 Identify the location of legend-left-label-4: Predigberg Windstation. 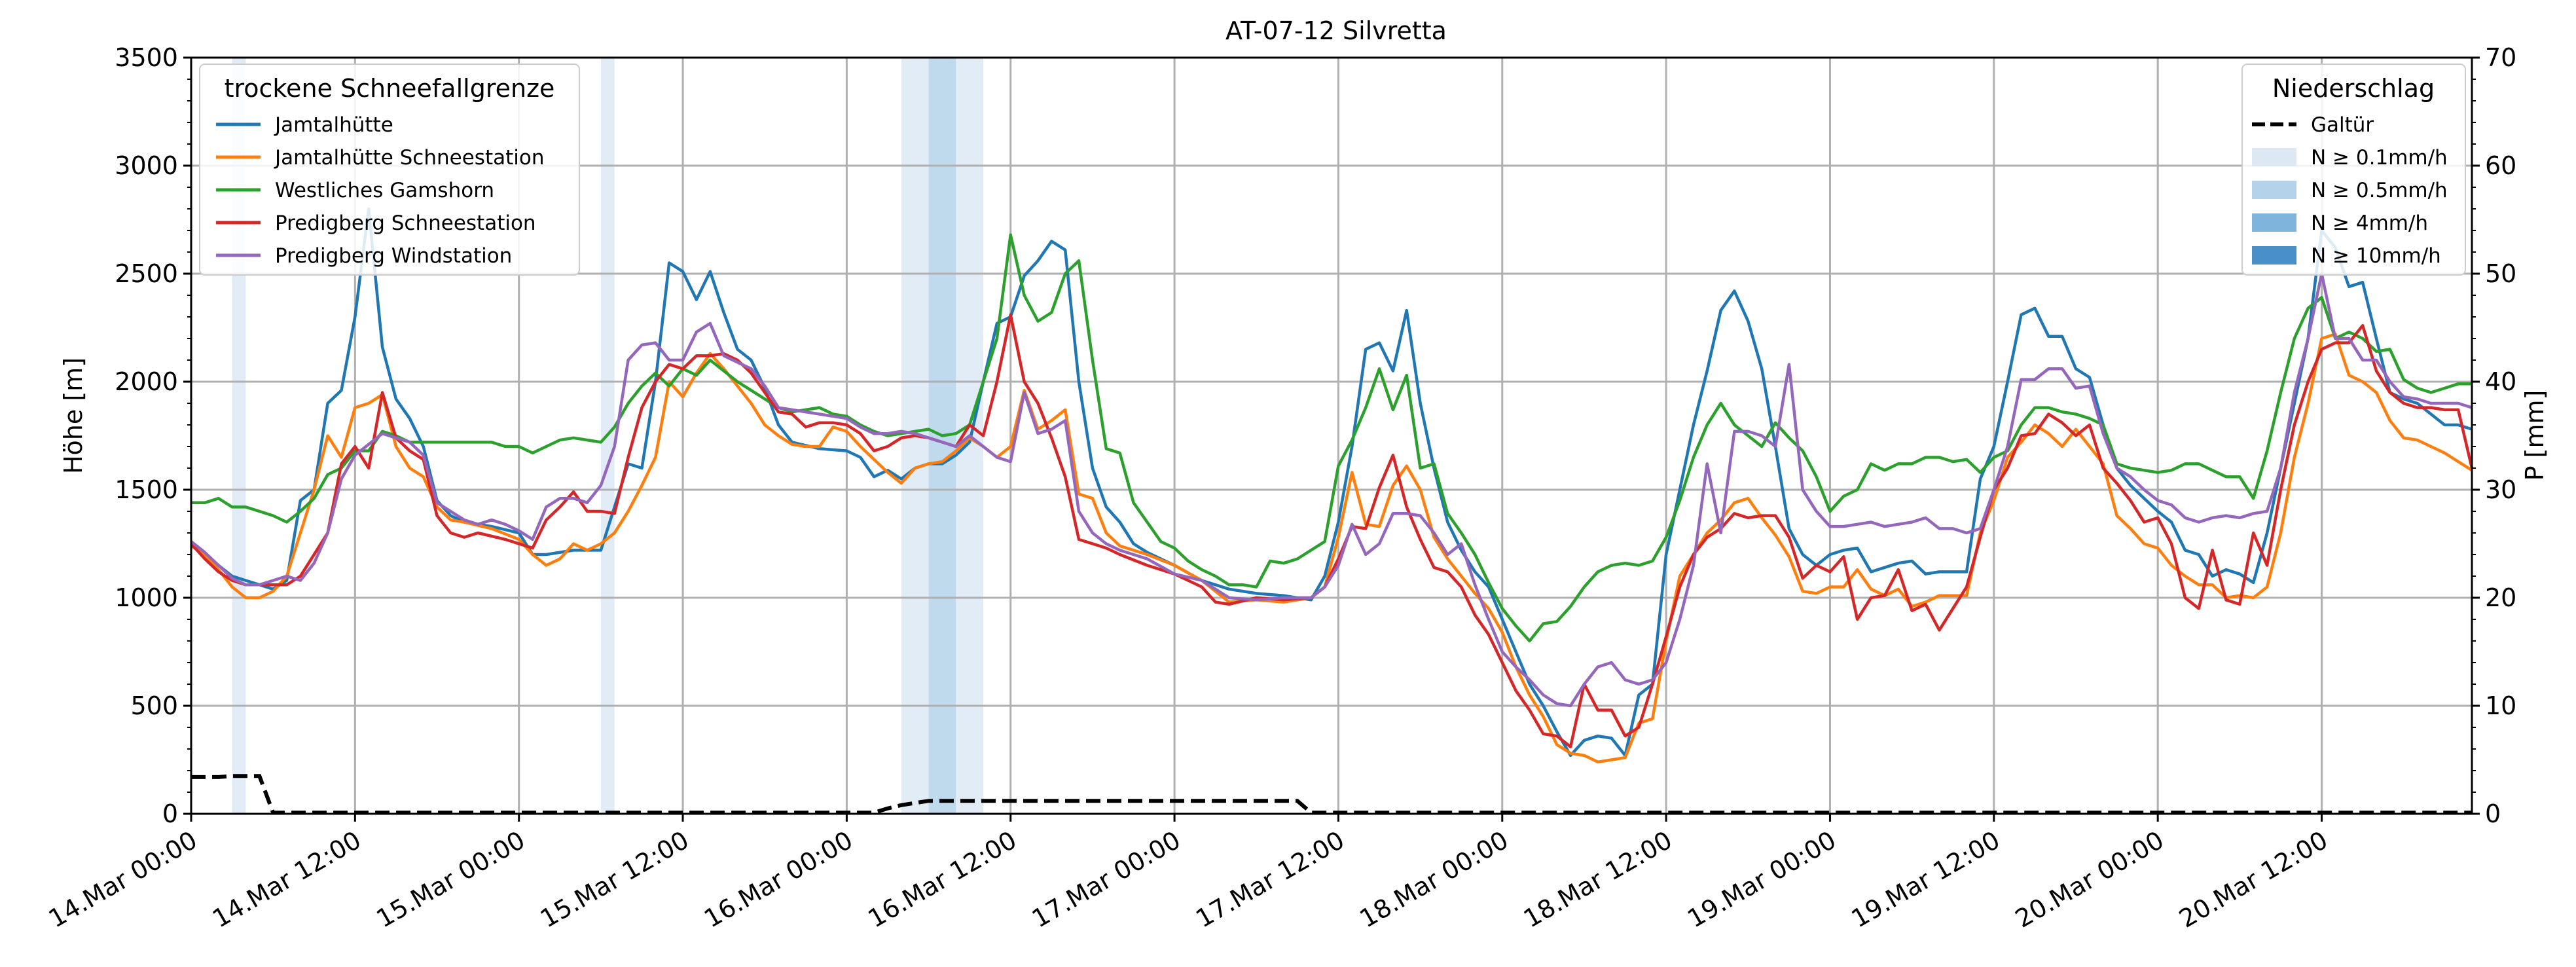
(393, 256).